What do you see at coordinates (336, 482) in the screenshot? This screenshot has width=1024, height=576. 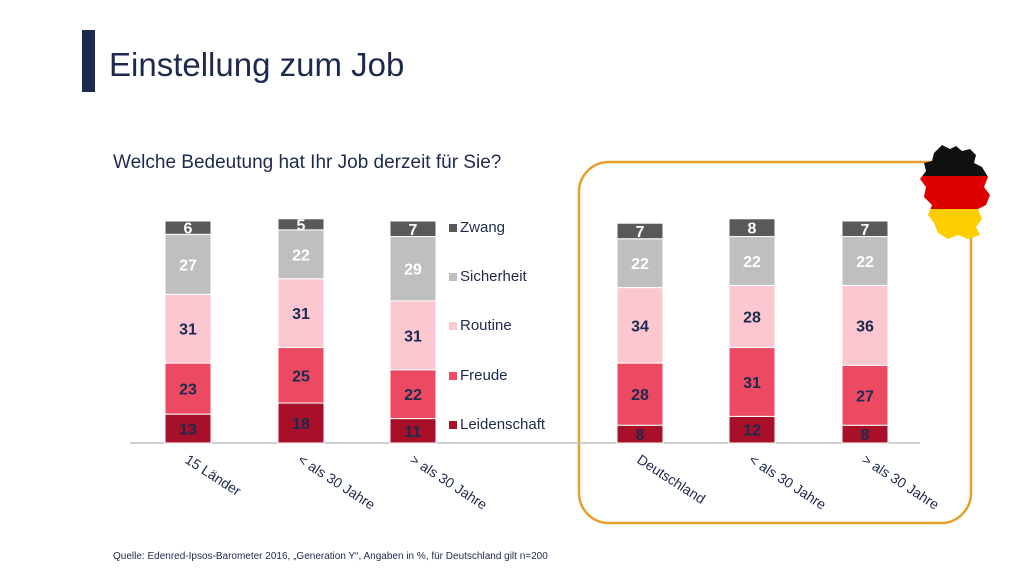 I see `x-tick-label-1: < als 30 Jahre` at bounding box center [336, 482].